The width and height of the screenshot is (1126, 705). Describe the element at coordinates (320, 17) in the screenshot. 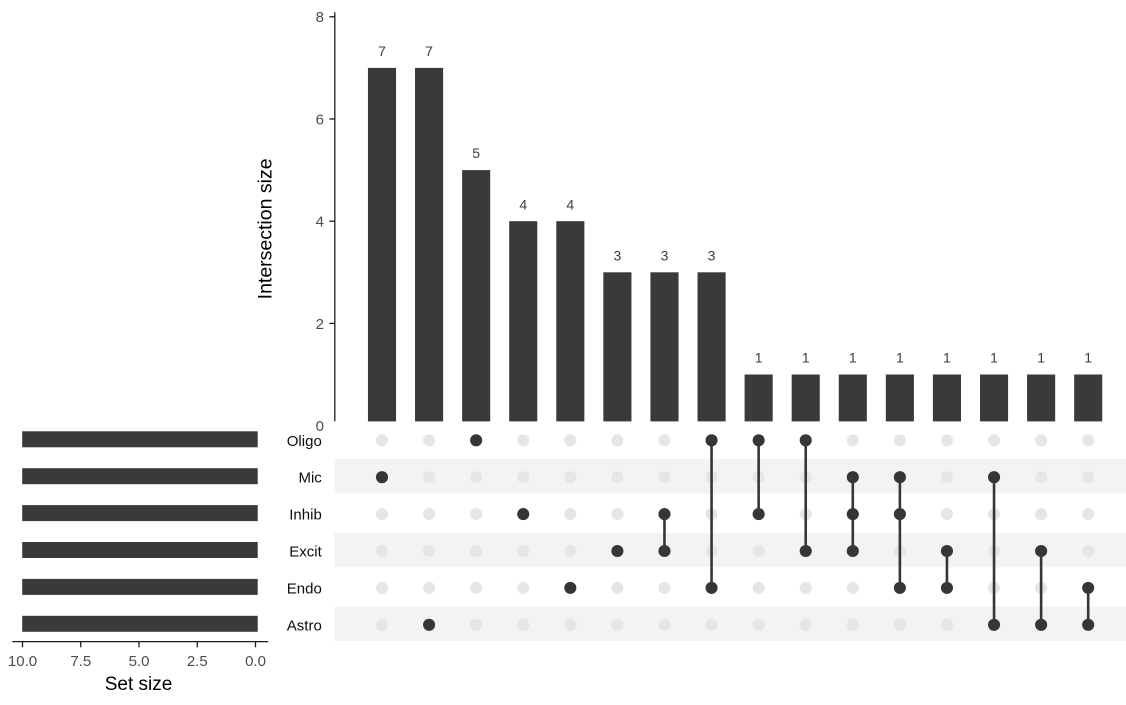

I see `svg-text: 8` at that location.